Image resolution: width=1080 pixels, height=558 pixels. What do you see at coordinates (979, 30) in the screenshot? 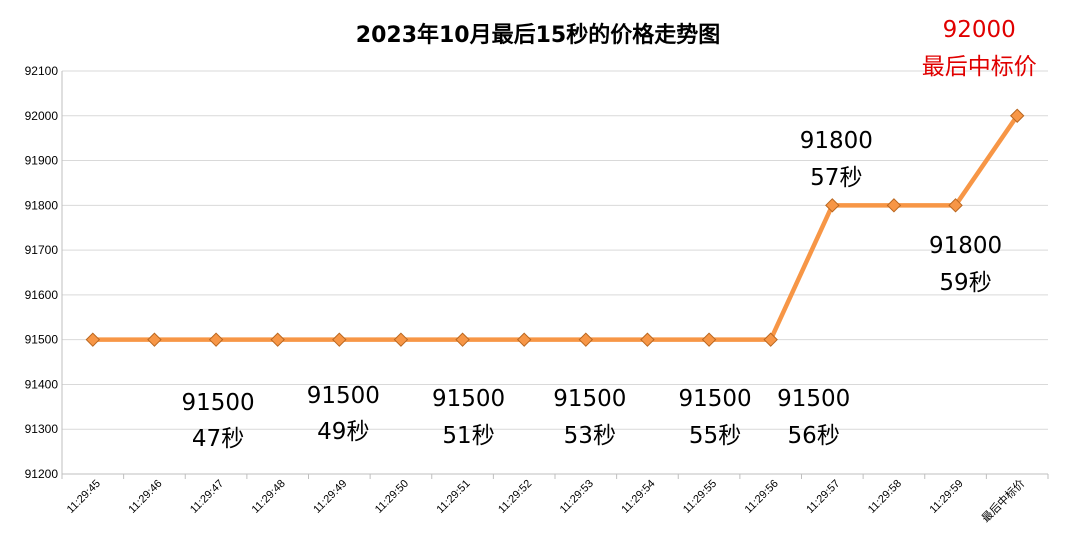
I see `annotation-price: 92000` at bounding box center [979, 30].